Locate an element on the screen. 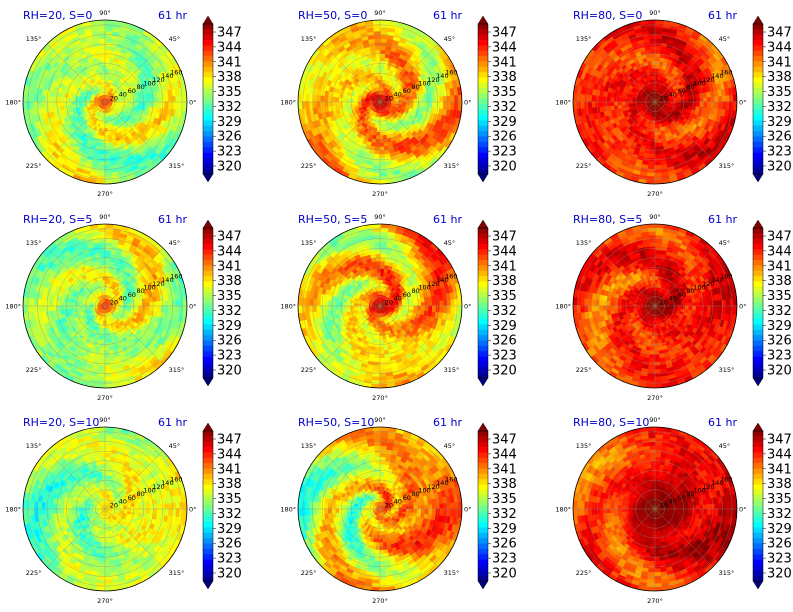 The image size is (793, 612). radial-tick-label: 100 is located at coordinates (699, 491).